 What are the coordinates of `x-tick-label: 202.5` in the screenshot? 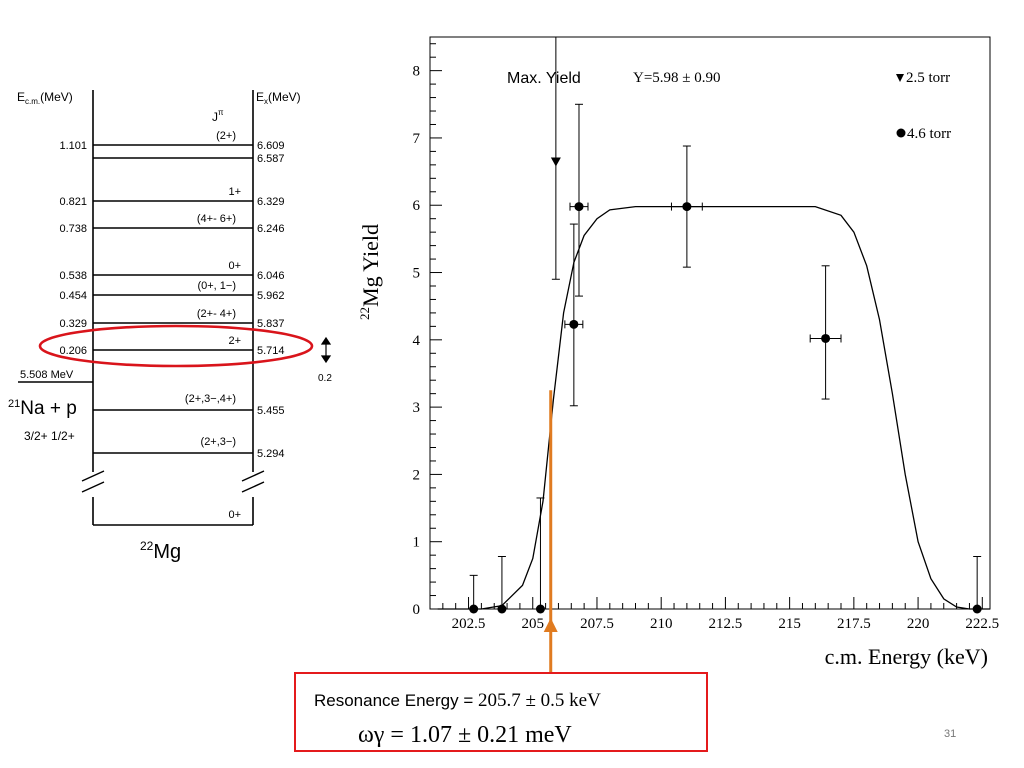 It's located at (469, 624).